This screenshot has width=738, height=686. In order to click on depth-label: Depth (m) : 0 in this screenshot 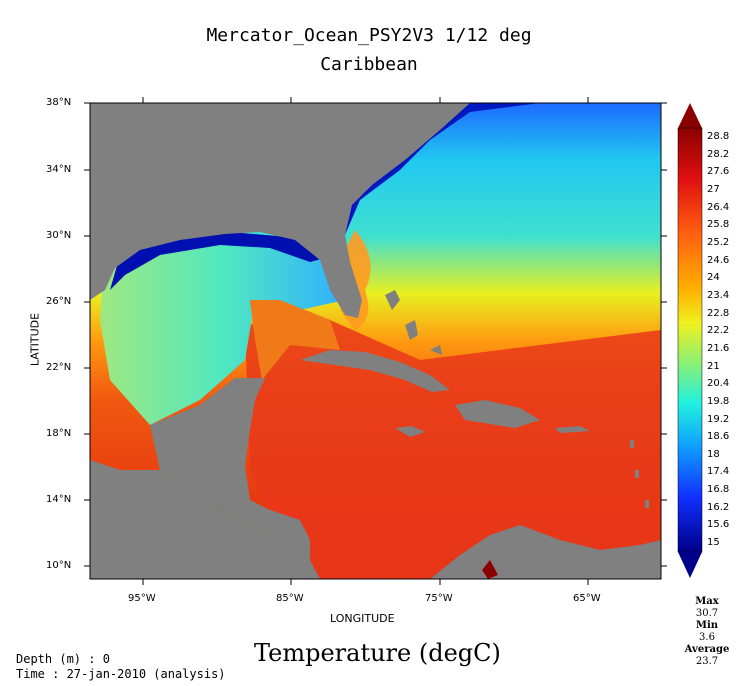, I will do `click(63, 659)`.